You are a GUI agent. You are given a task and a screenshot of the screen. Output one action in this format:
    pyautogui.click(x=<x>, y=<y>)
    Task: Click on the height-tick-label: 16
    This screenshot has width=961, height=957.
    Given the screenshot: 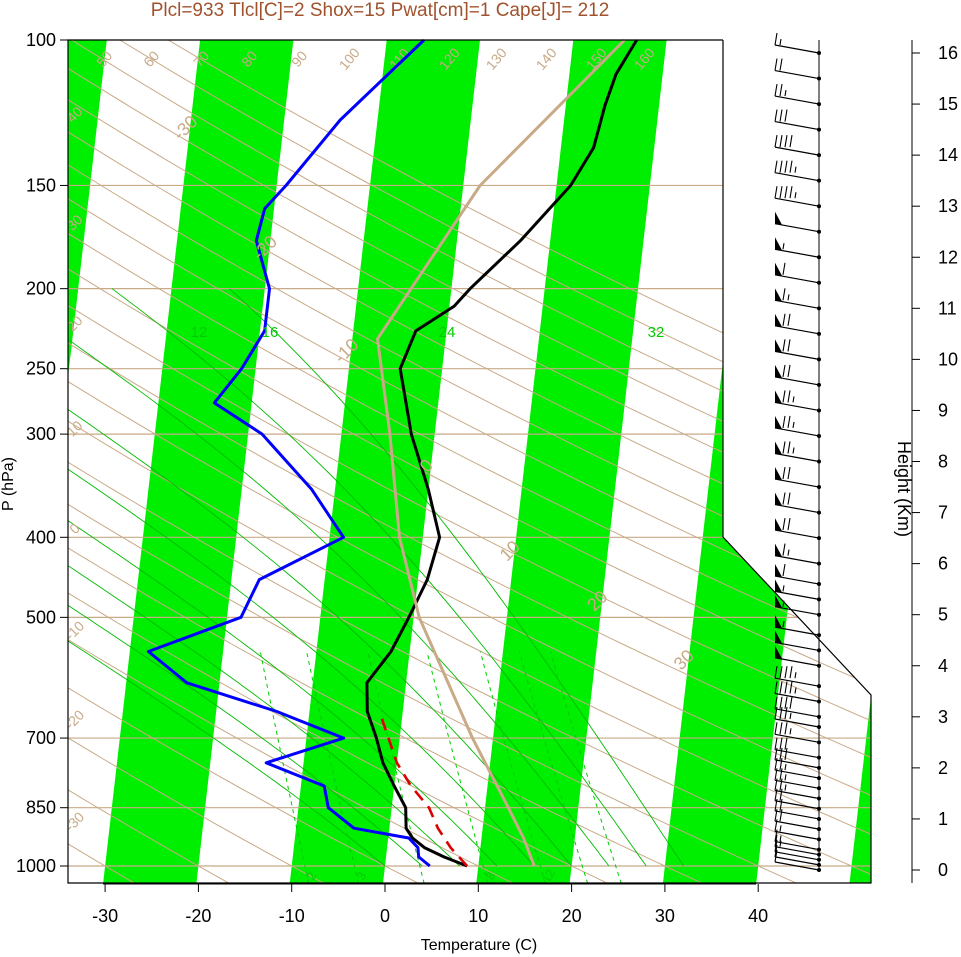 What is the action you would take?
    pyautogui.click(x=948, y=53)
    